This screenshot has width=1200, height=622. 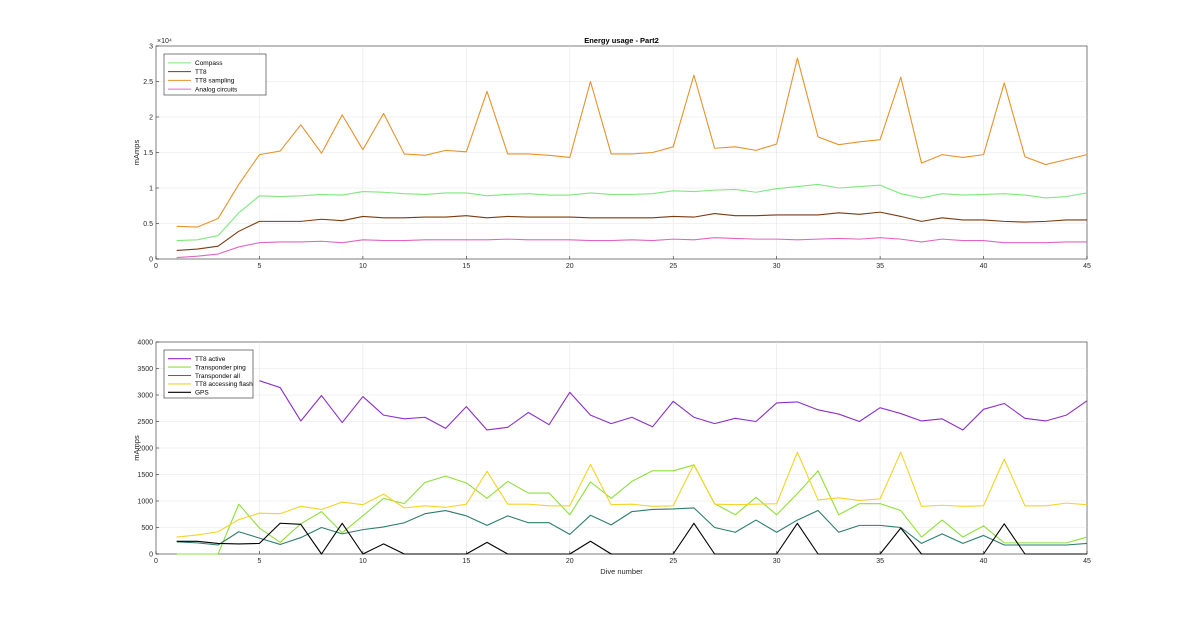 I want to click on bottom-legend-box, so click(x=208, y=374).